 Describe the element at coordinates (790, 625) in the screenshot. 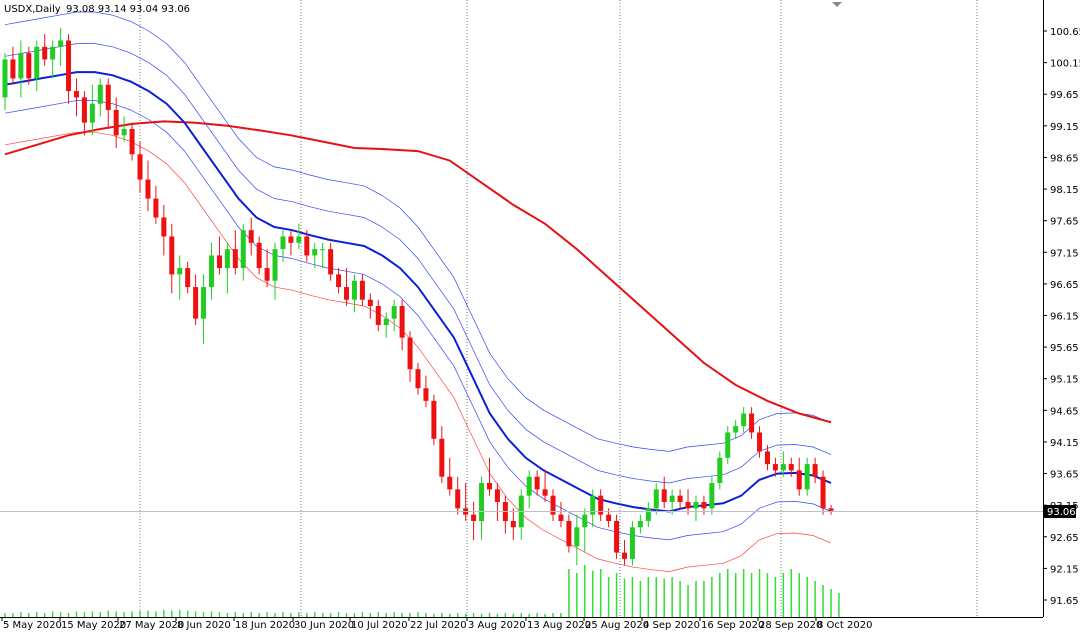

I see `time-tick-label: 28 Sep 2020` at that location.